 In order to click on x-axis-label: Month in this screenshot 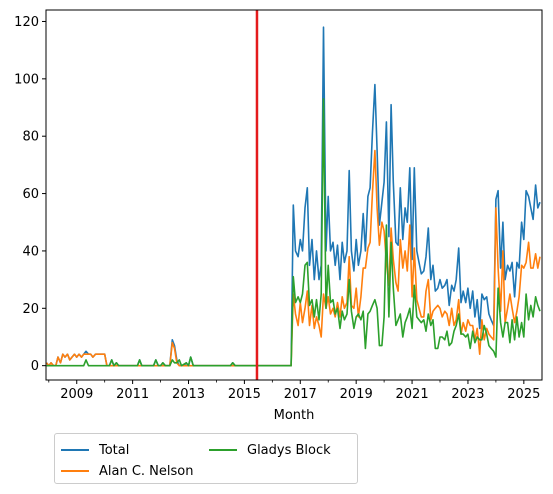, I will do `click(294, 415)`.